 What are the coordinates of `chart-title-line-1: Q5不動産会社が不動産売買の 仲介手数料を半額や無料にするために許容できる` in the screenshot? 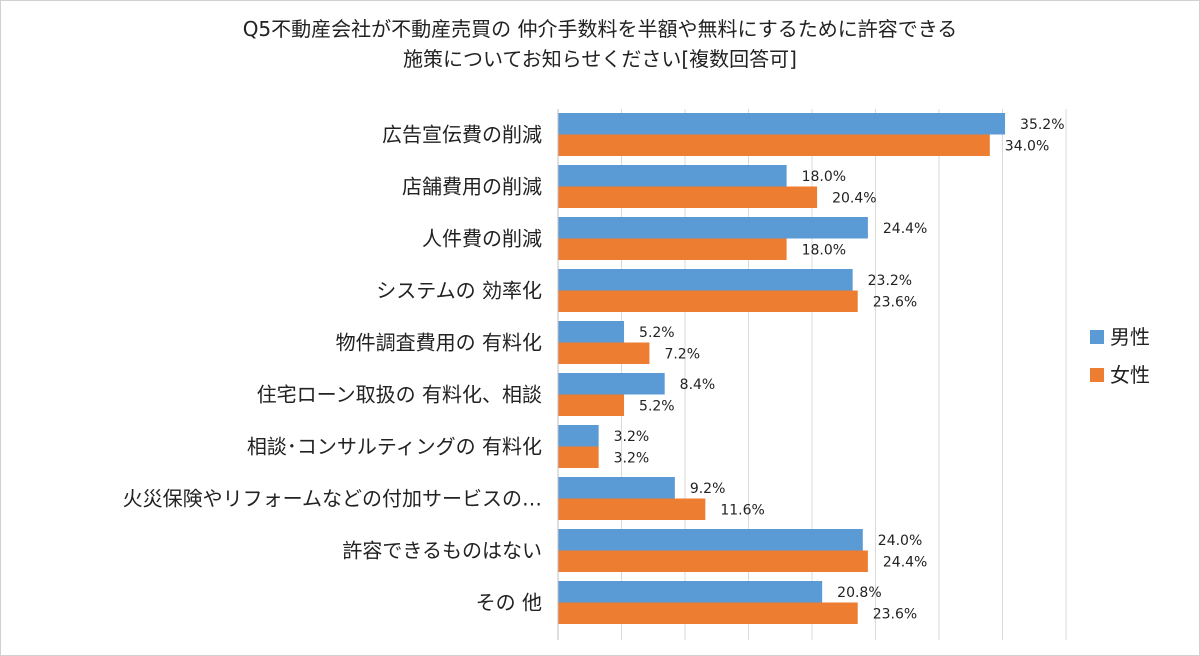 It's located at (600, 29).